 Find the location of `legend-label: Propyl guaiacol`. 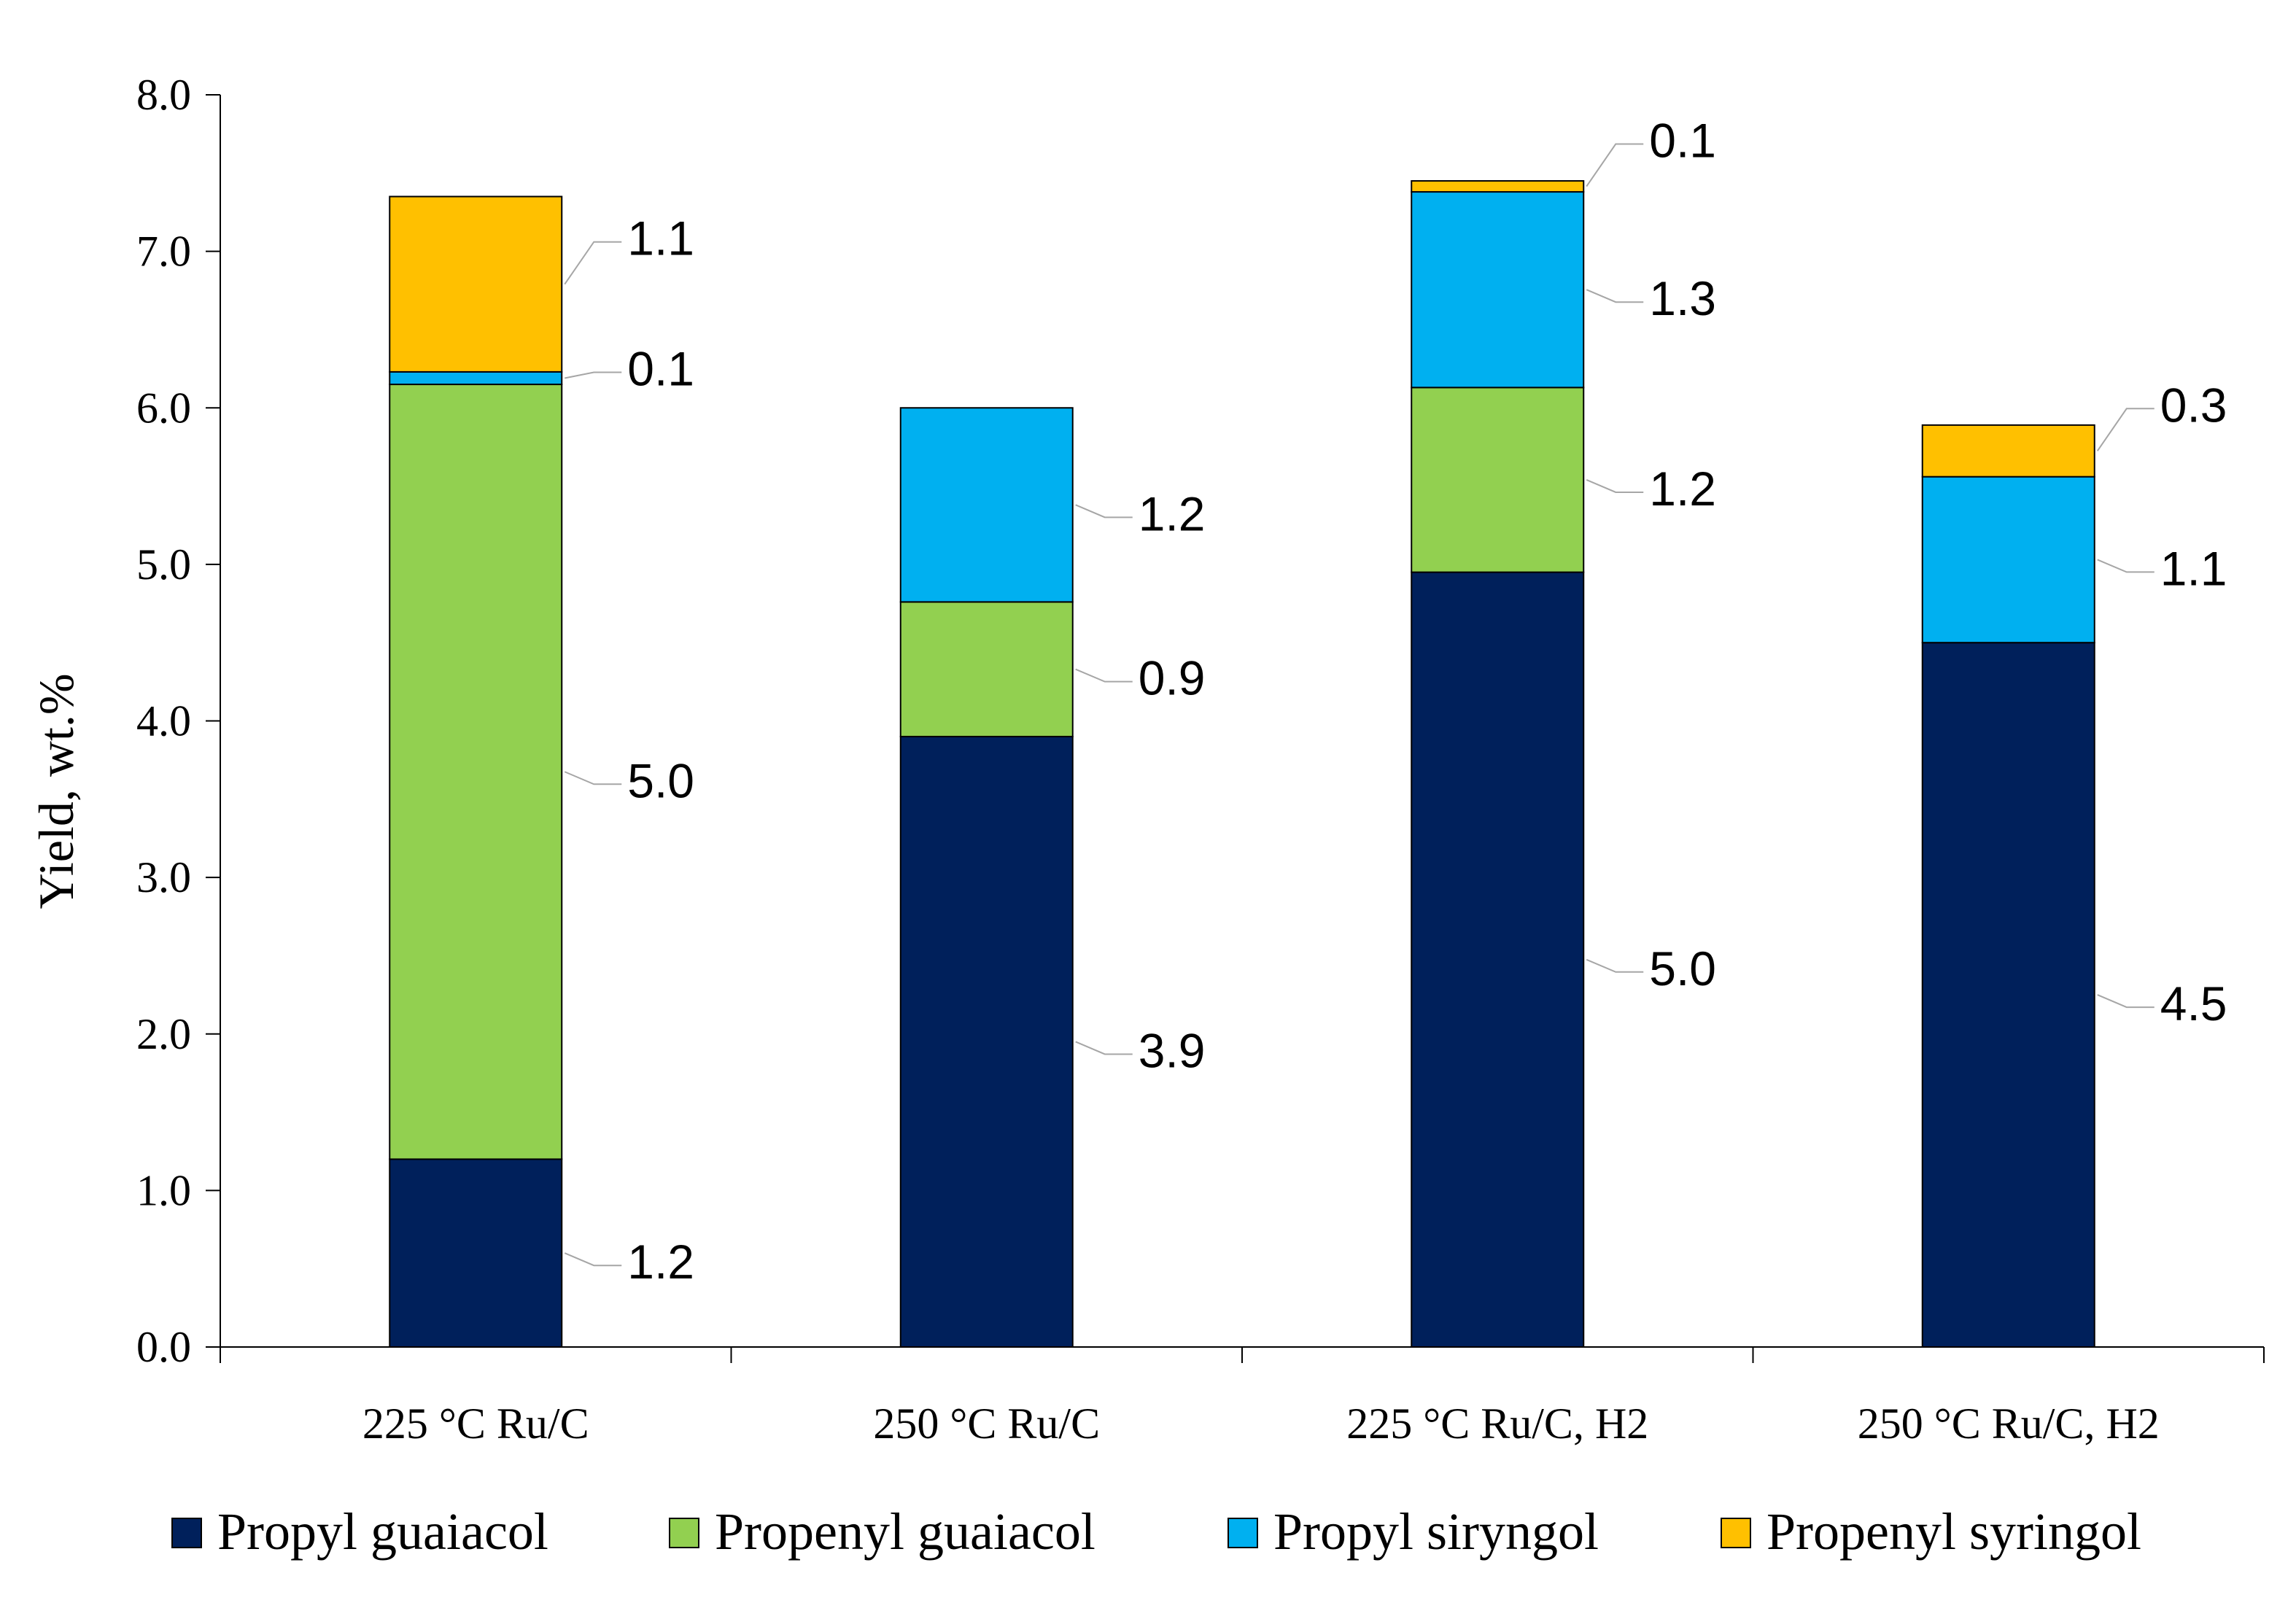

legend-label: Propyl guaiacol is located at coordinates (382, 1531).